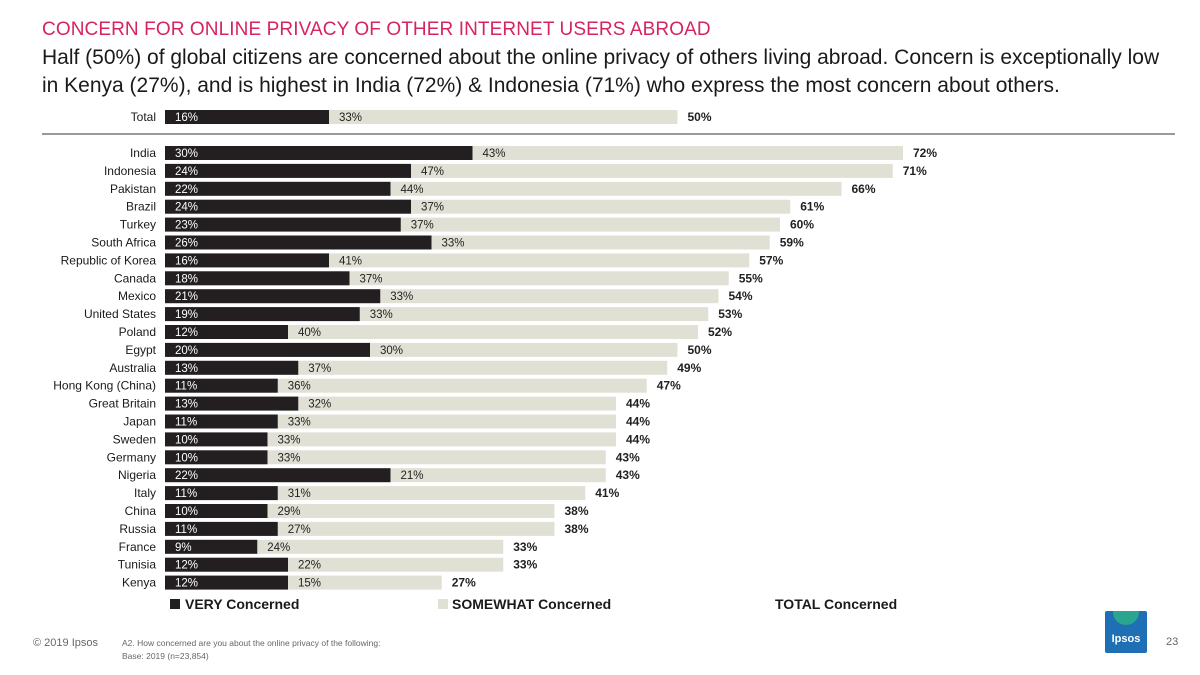  Describe the element at coordinates (133, 189) in the screenshot. I see `category-label: Pakistan` at that location.